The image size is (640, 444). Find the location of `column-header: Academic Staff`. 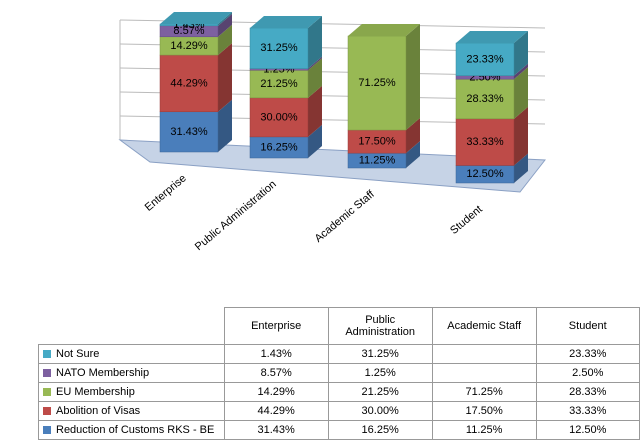

column-header: Academic Staff is located at coordinates (484, 326).